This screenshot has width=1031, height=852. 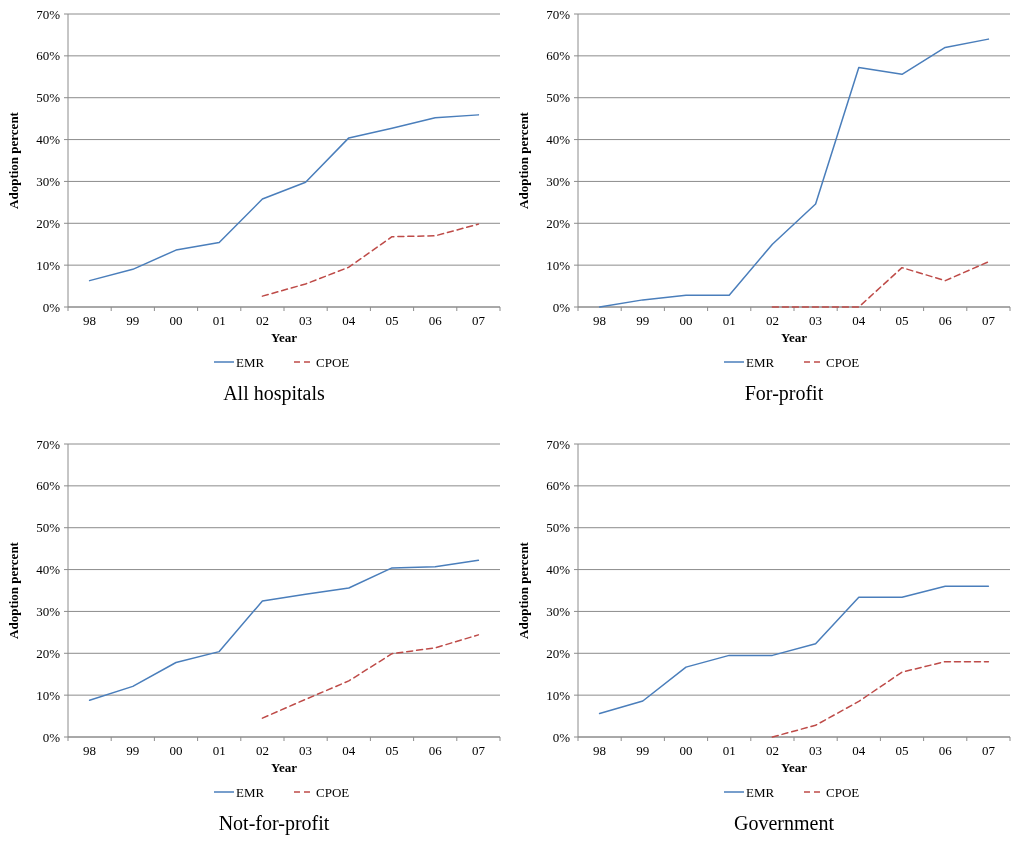 I want to click on text: All hospitals, so click(x=274, y=393).